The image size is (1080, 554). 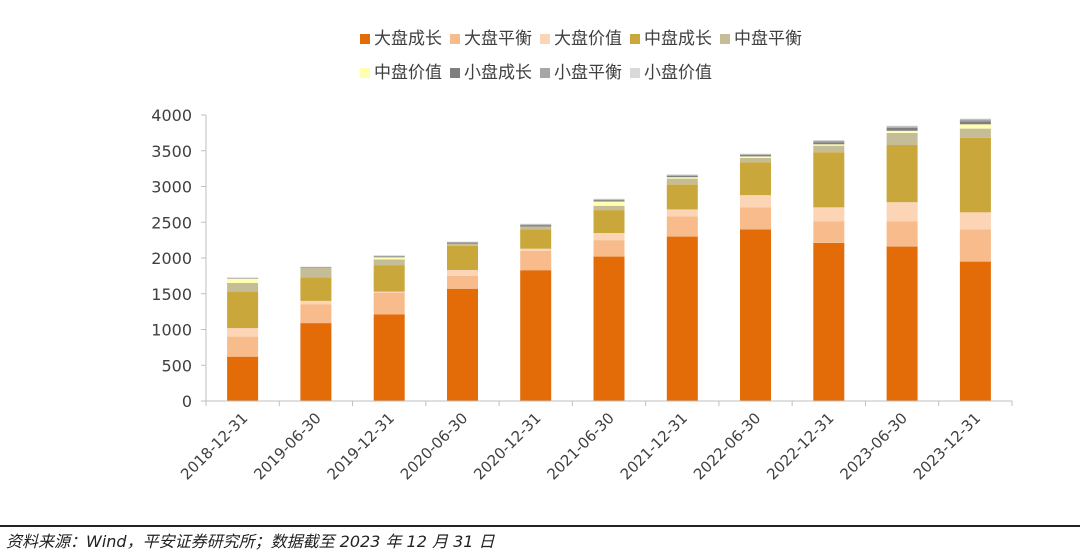 I want to click on x-tick-label: 2022-12-31, so click(x=800, y=446).